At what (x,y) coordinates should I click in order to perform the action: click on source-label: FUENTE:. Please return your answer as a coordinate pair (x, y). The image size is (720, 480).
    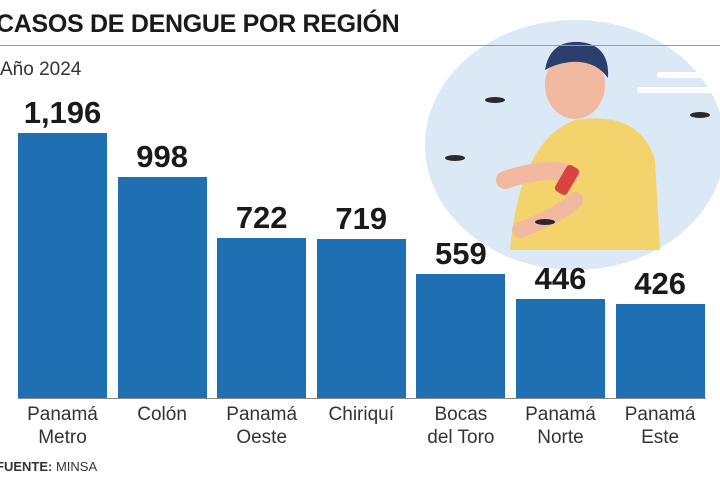
    Looking at the image, I should click on (26, 466).